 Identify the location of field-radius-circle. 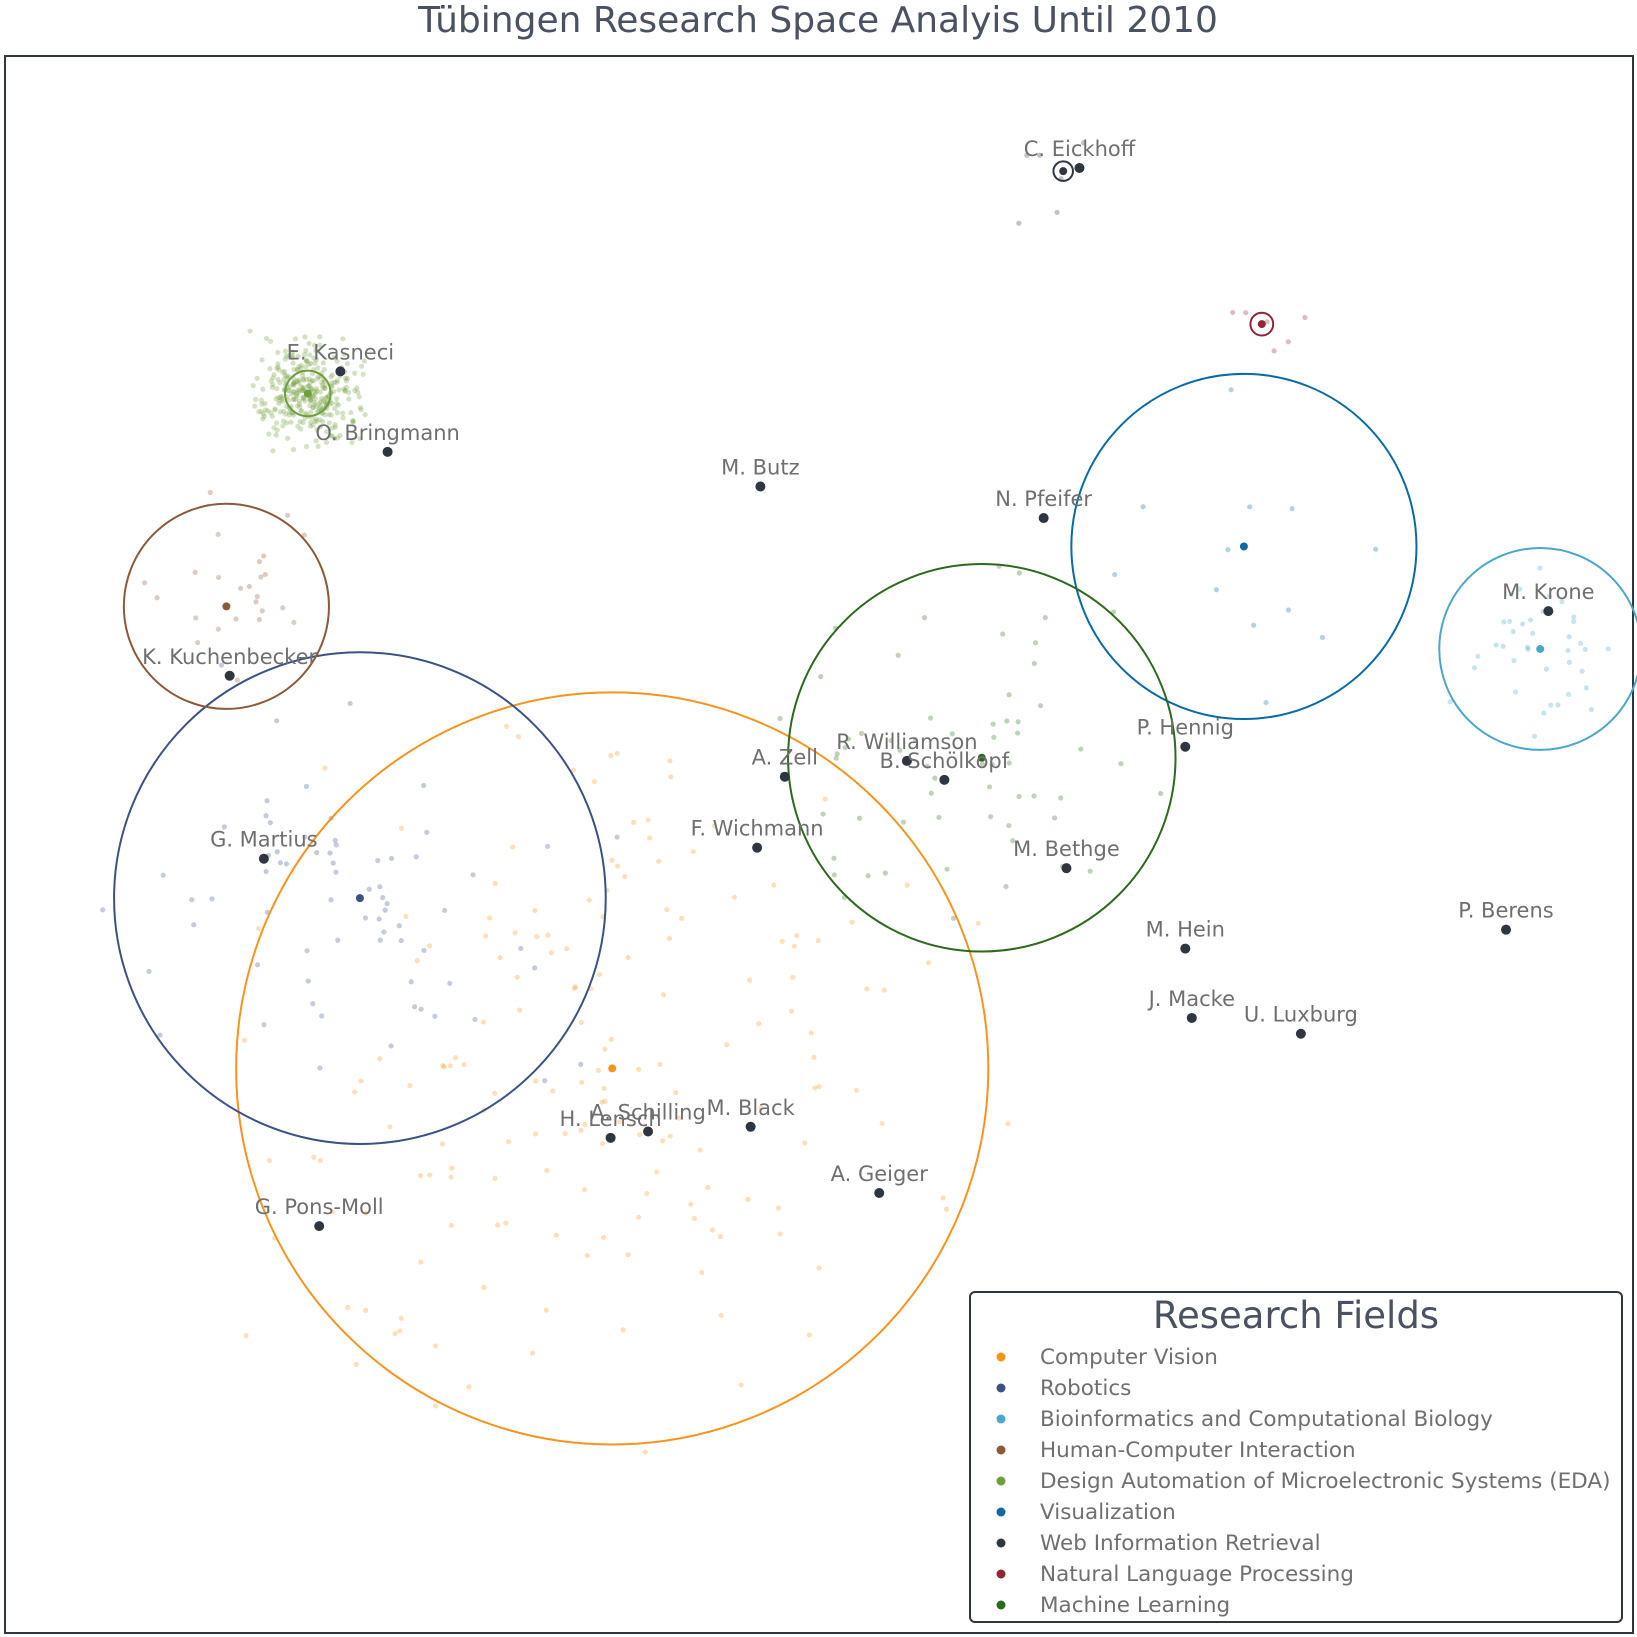
(1244, 546).